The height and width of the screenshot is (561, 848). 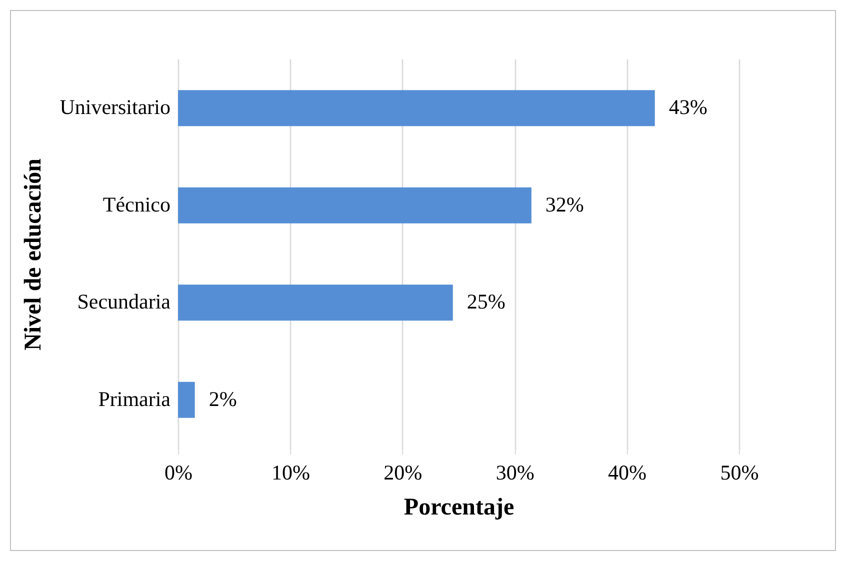 I want to click on y-tick-label: Técnico, so click(x=136, y=204).